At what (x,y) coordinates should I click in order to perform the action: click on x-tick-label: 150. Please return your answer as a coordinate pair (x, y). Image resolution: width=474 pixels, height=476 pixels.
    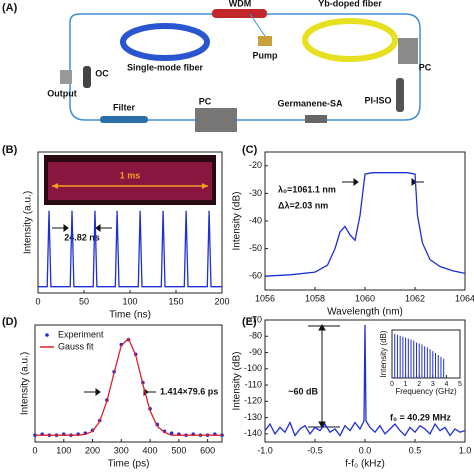
    Looking at the image, I should click on (175, 301).